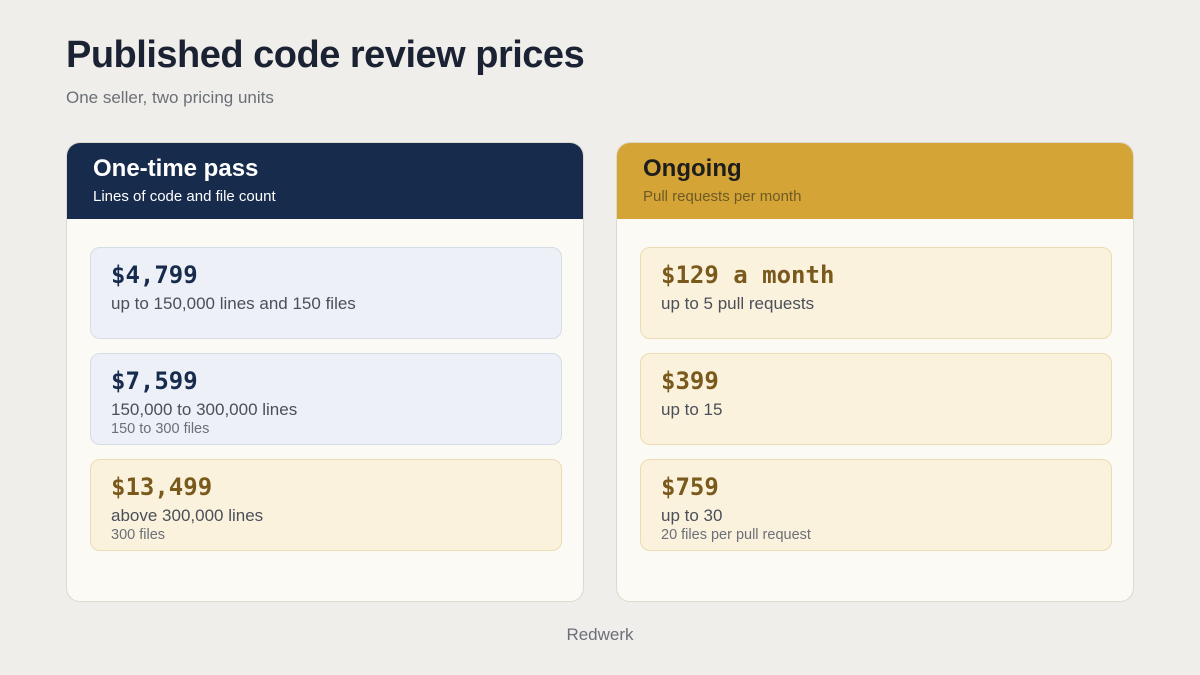 This screenshot has width=1200, height=675. Describe the element at coordinates (162, 487) in the screenshot. I see `tier-price: $13,499` at that location.